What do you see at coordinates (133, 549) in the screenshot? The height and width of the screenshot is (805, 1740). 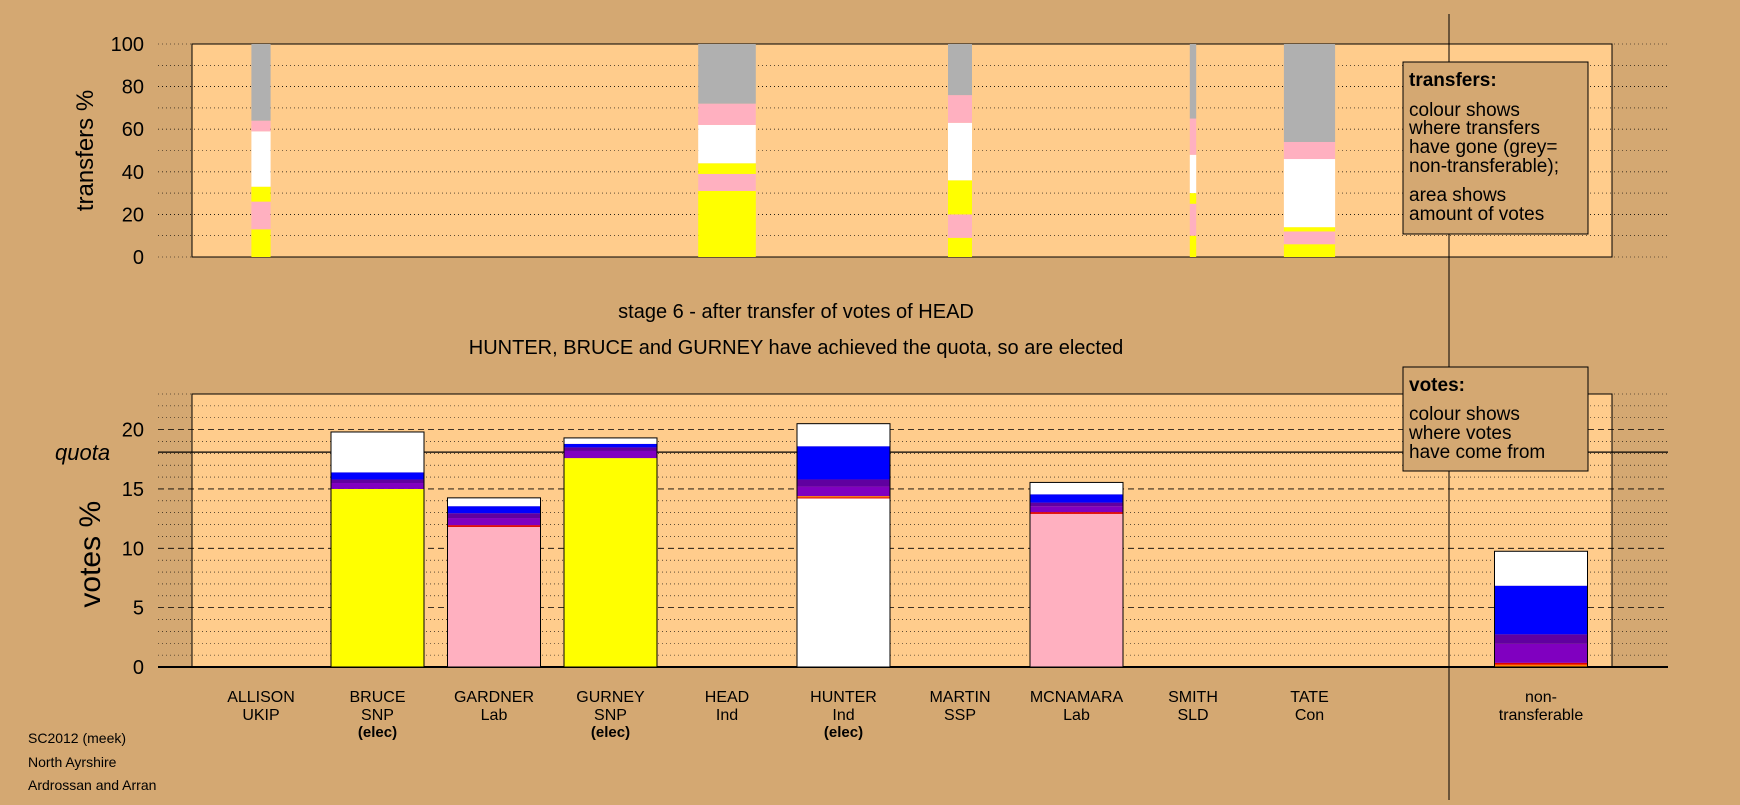 I see `votes-tick-label: 10` at bounding box center [133, 549].